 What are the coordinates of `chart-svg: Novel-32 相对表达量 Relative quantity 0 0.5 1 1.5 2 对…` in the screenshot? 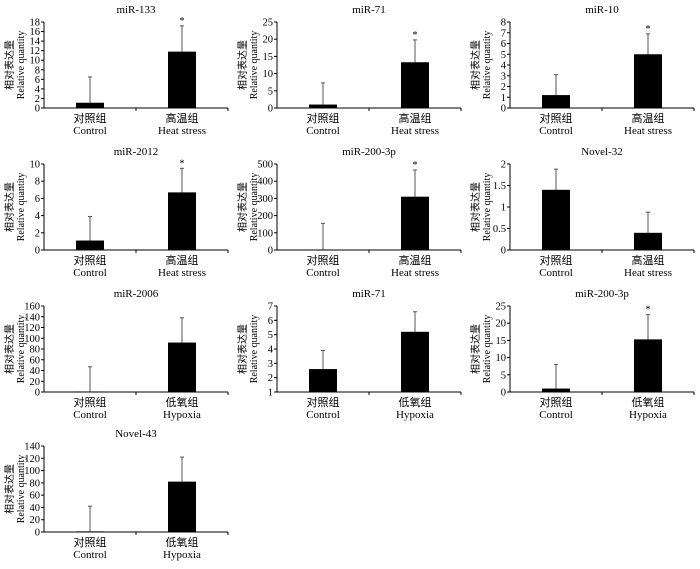 It's located at (582, 212).